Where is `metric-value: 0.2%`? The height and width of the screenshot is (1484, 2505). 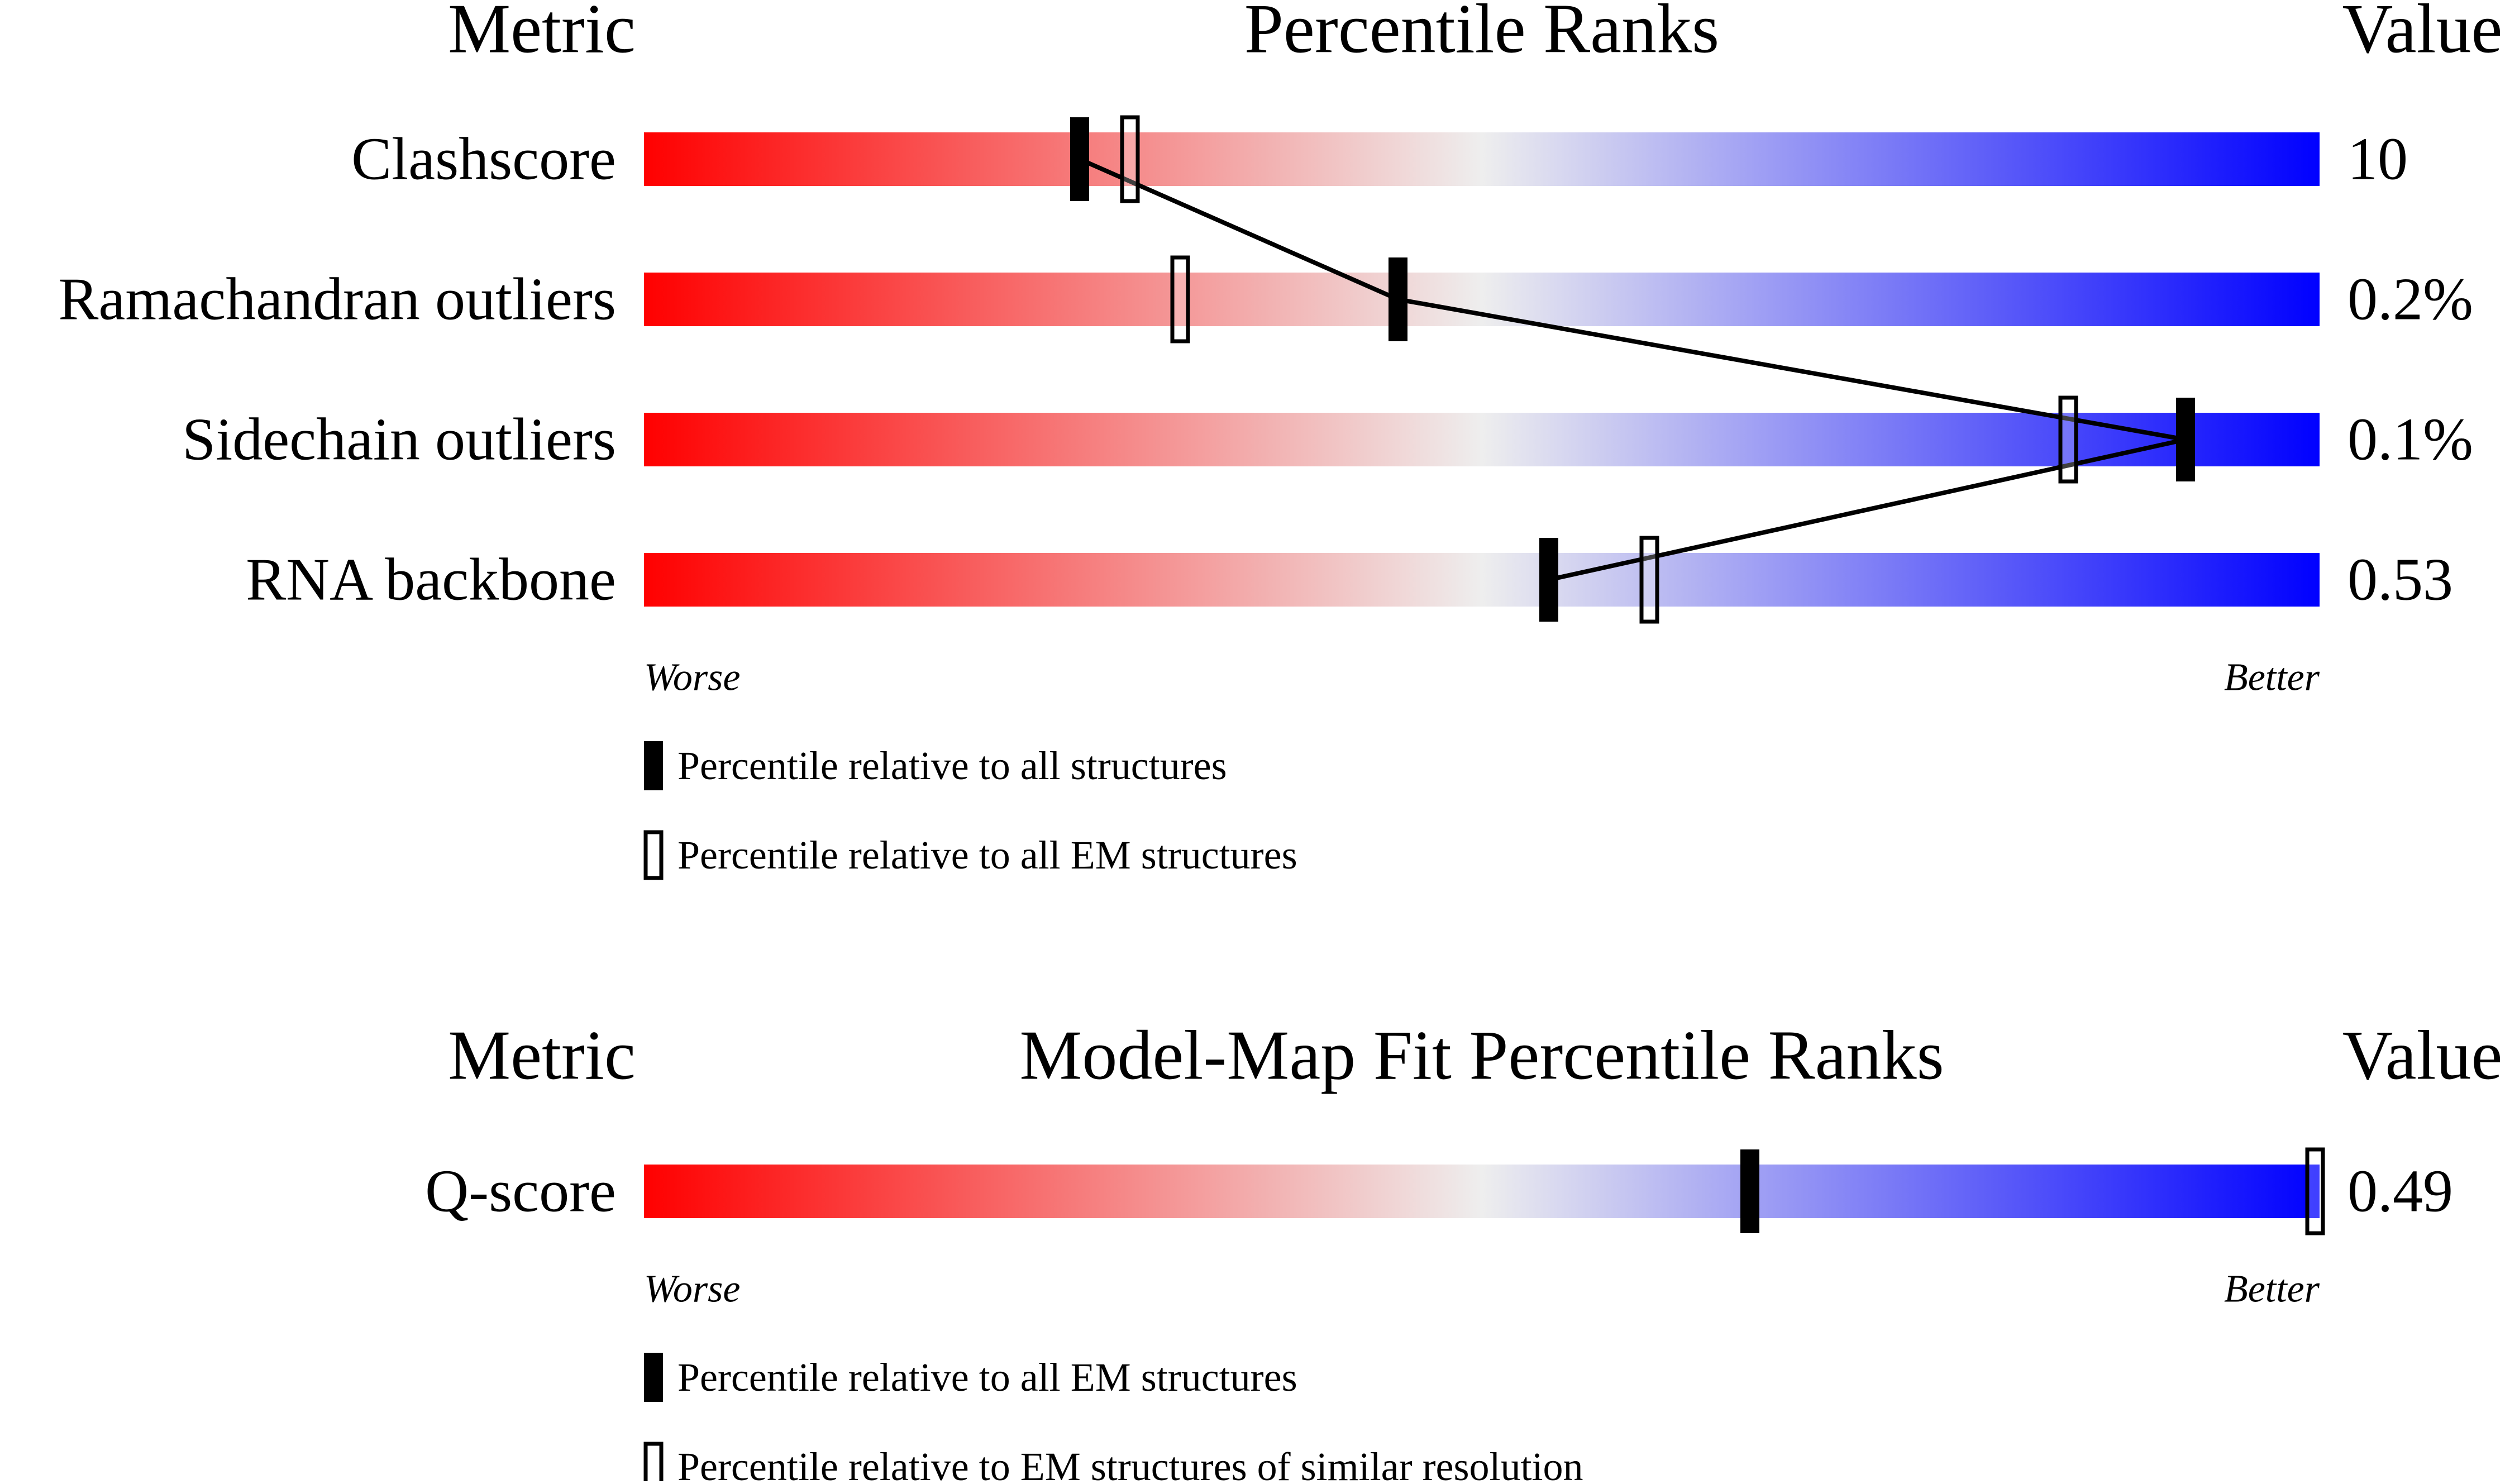
metric-value: 0.2% is located at coordinates (2410, 299).